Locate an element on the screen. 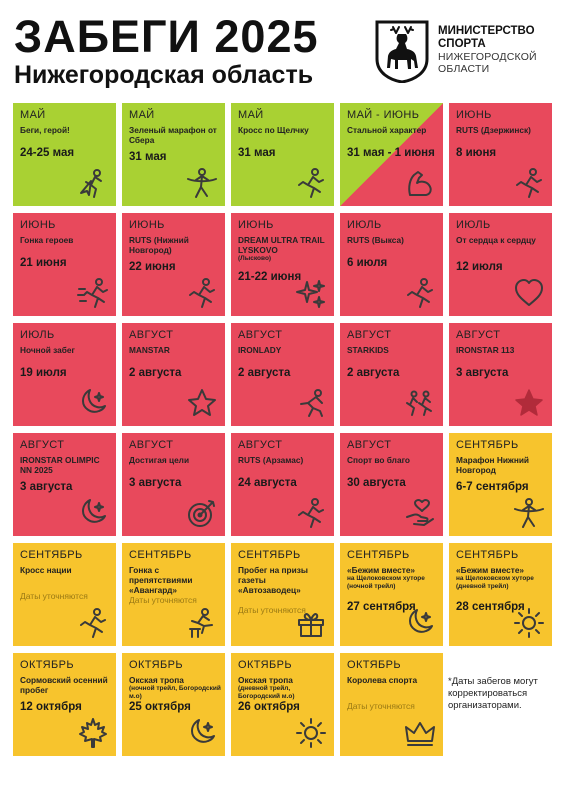 This screenshot has height=800, width=565. event-date: 19 июля is located at coordinates (43, 373).